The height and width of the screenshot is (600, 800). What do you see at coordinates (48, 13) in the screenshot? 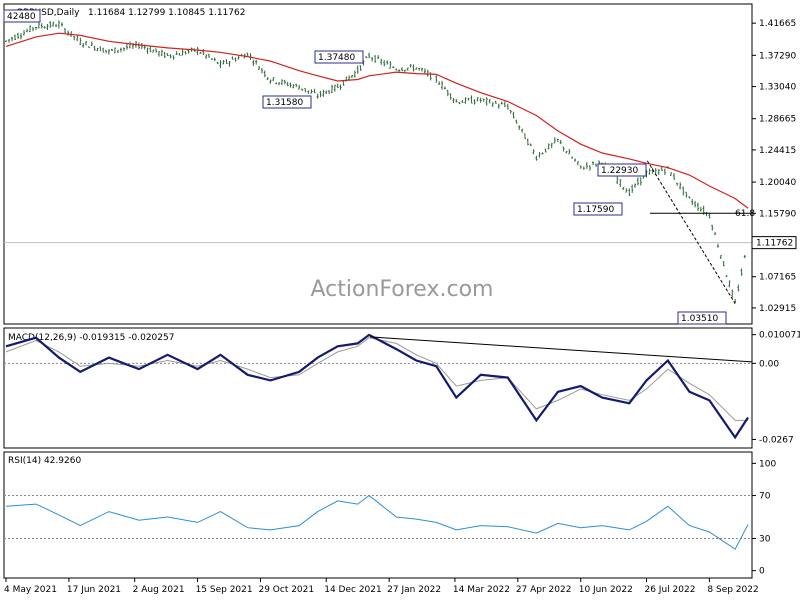
I see `price-title: GBPUSD,Daily` at bounding box center [48, 13].